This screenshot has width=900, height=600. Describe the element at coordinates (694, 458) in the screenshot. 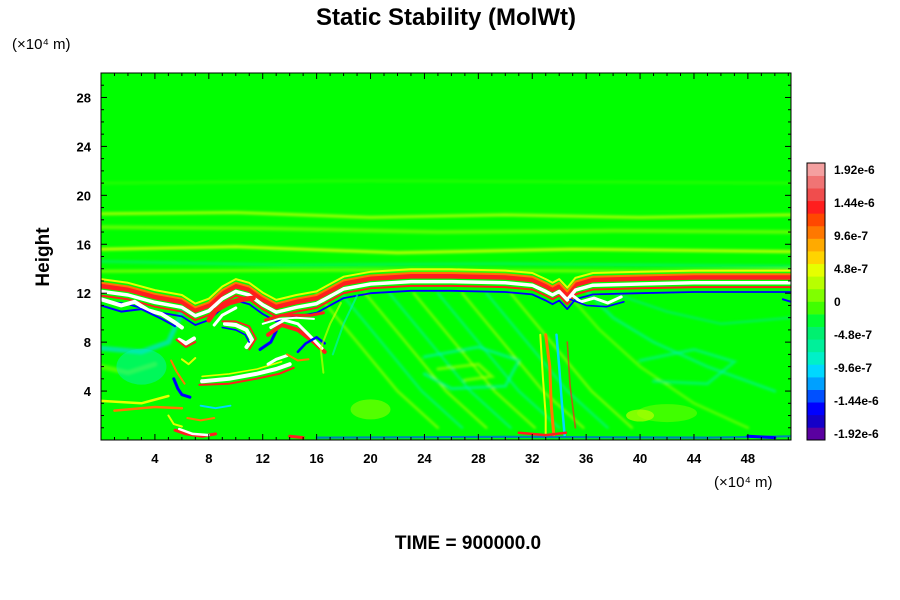

I see `x-tick-label: 44` at that location.